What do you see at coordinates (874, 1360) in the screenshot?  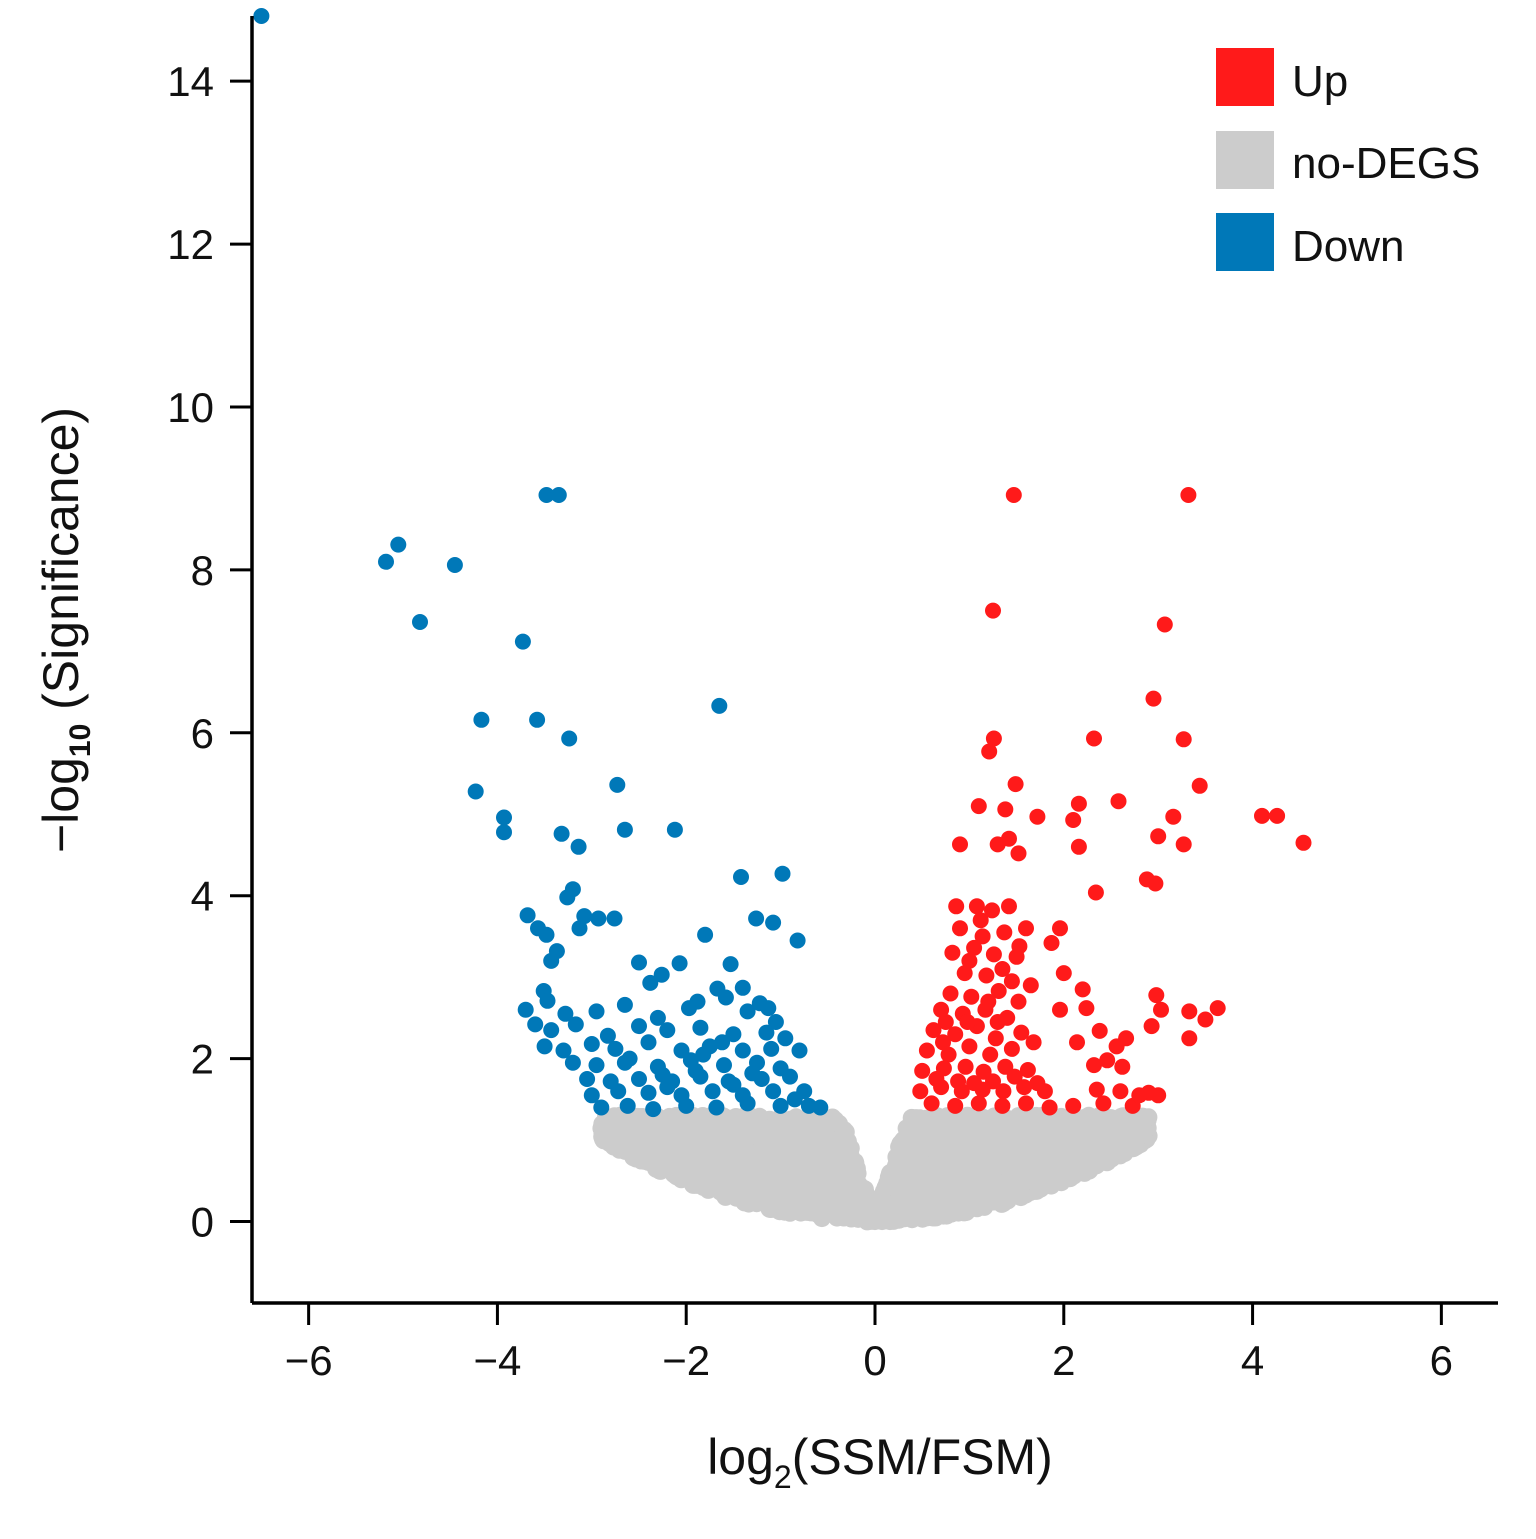 I see `x-tick-label: 0` at bounding box center [874, 1360].